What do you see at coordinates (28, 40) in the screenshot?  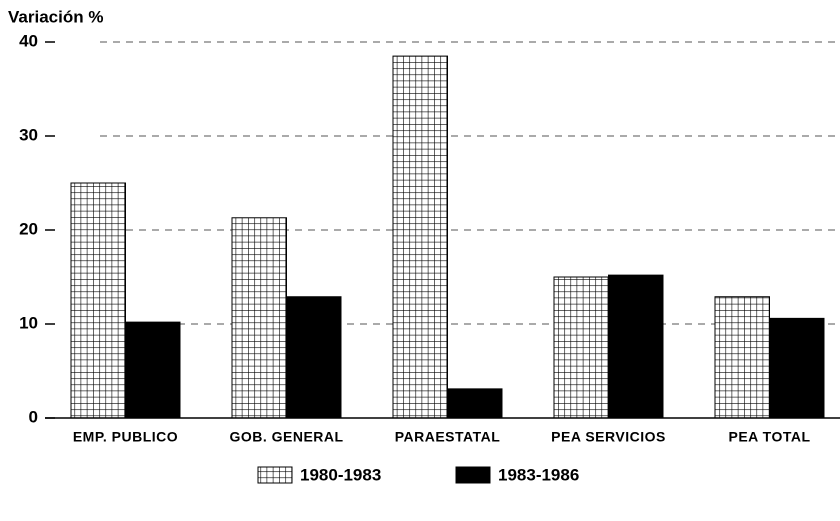 I see `y-tick-label: 40` at bounding box center [28, 40].